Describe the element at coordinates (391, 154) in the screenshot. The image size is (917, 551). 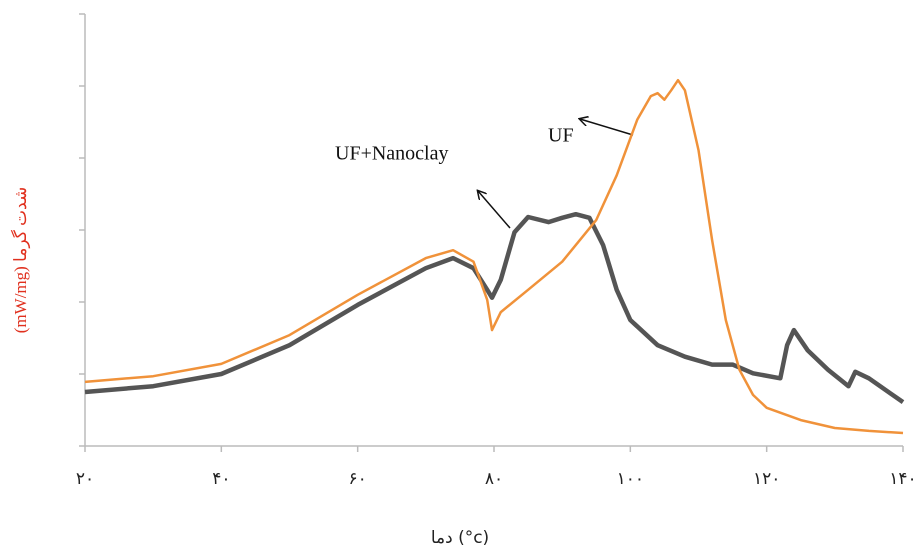
I see `annotation: UF+Nanoclay` at that location.